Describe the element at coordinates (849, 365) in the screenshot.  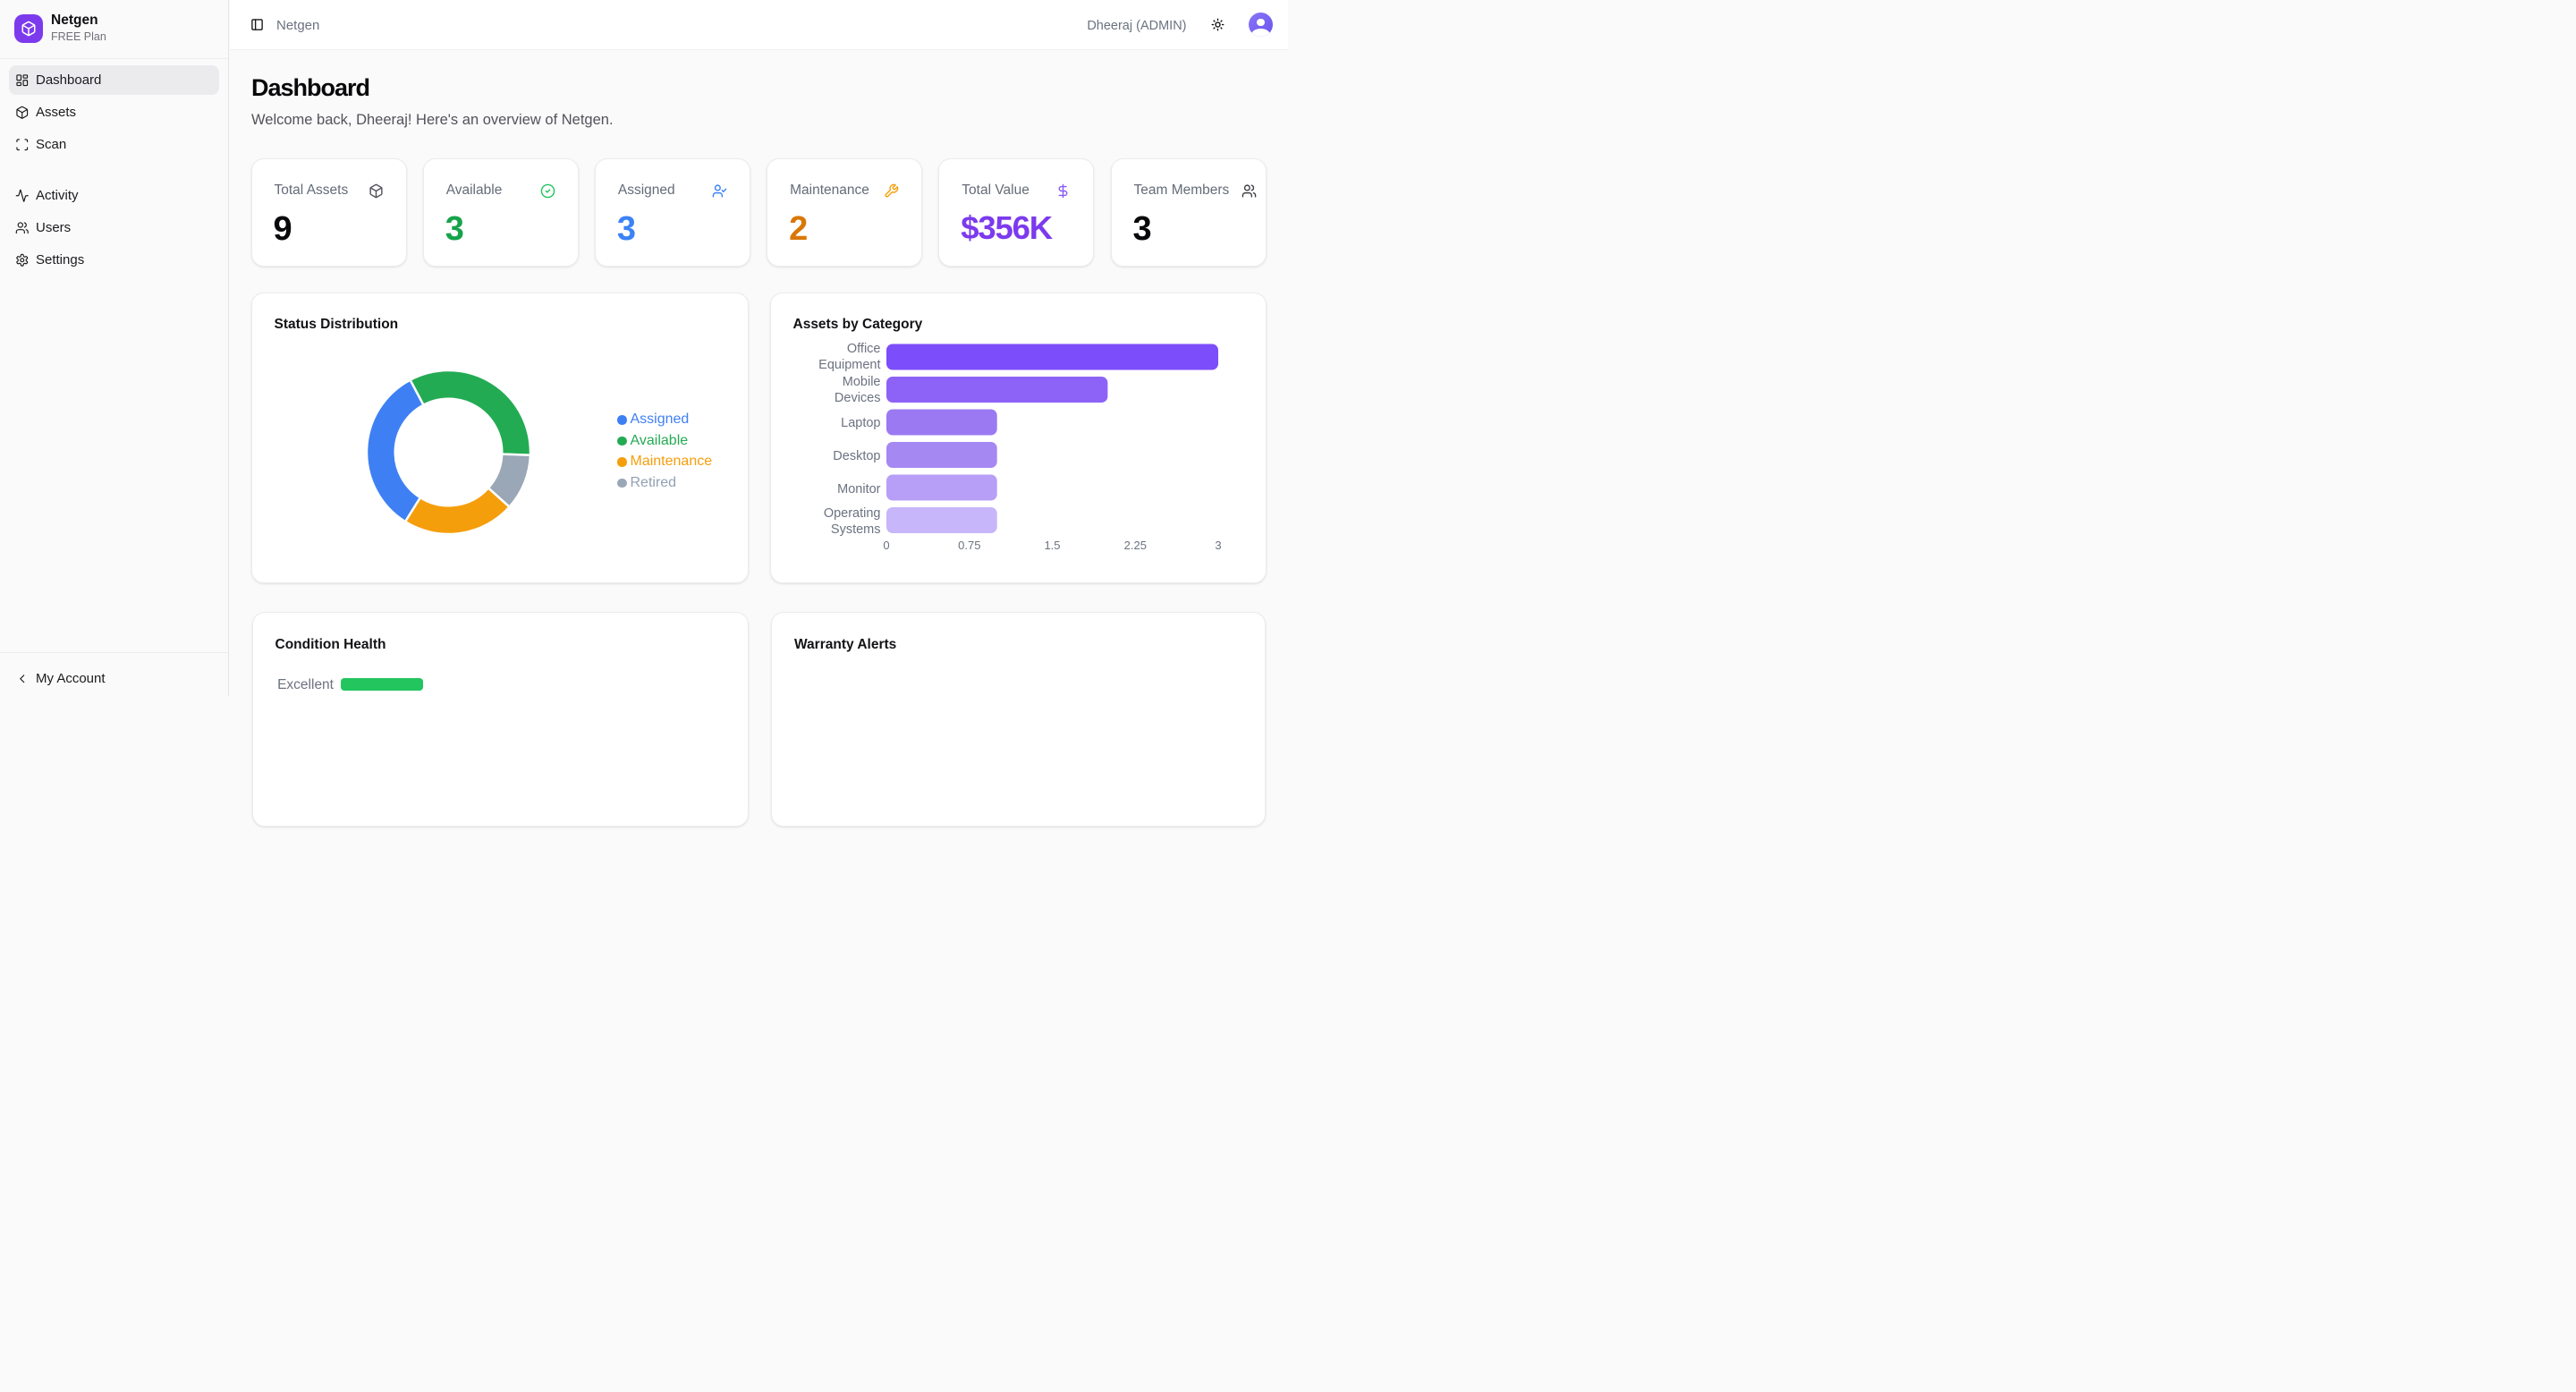
I see `svg-text: Equipment` at that location.